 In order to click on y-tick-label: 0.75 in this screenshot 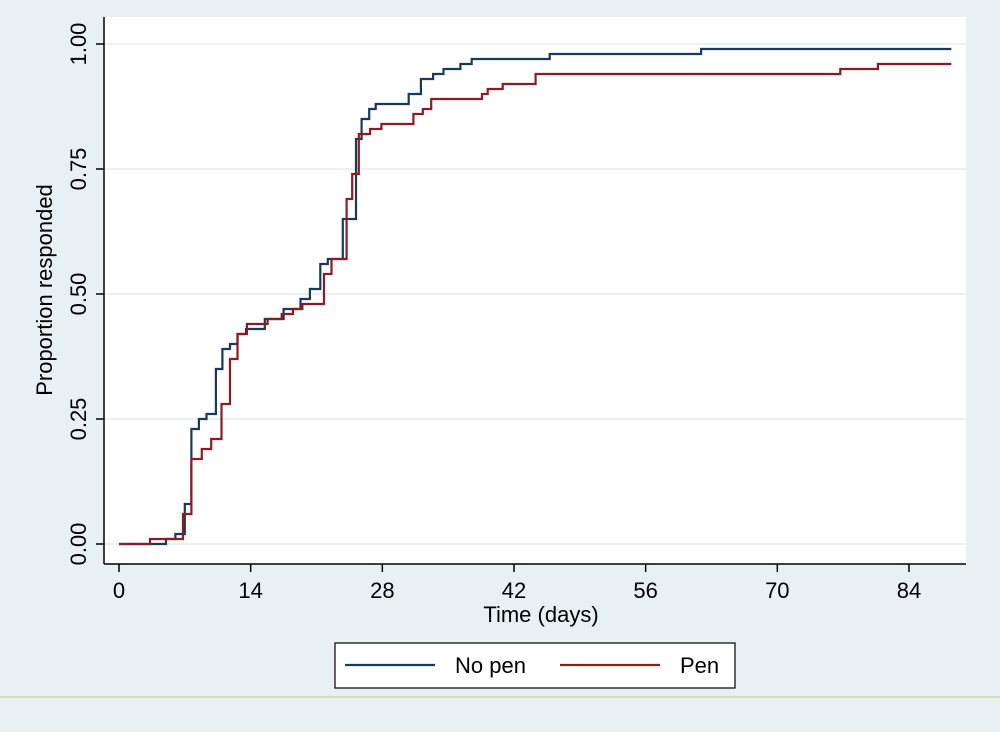, I will do `click(78, 169)`.